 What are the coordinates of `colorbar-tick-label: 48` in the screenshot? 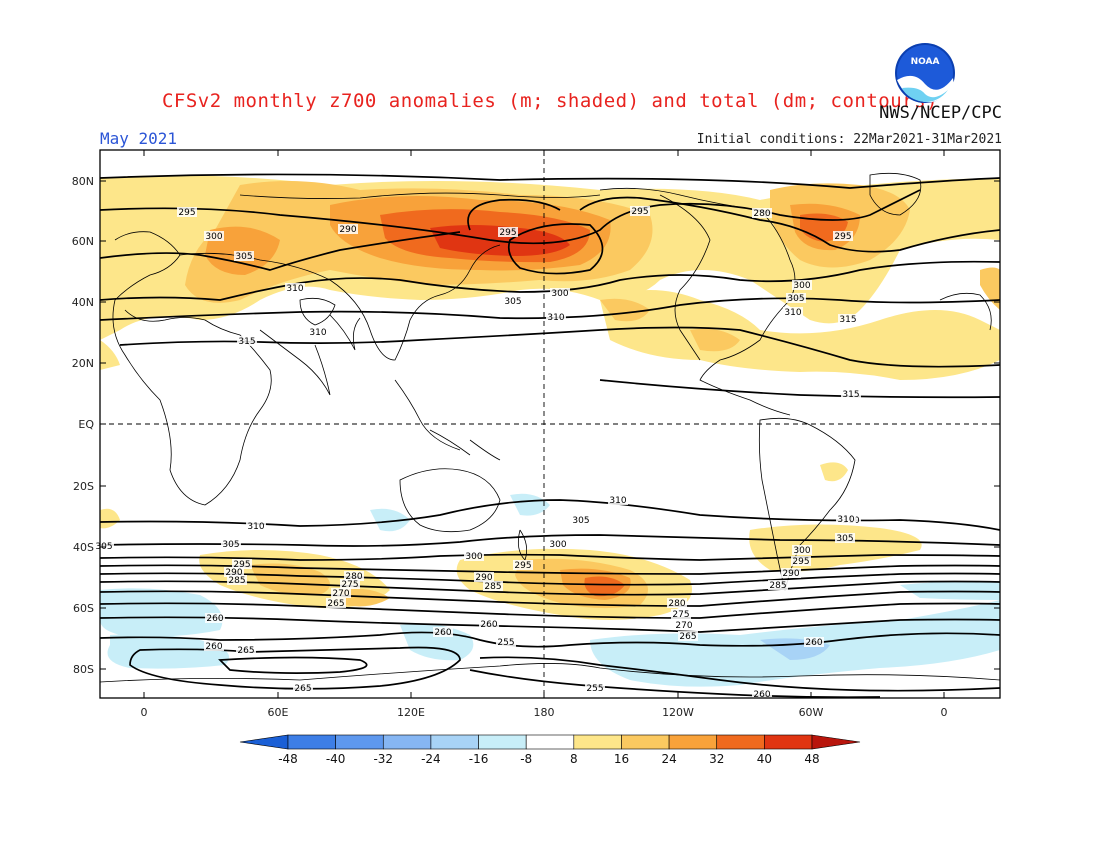 It's located at (811, 759).